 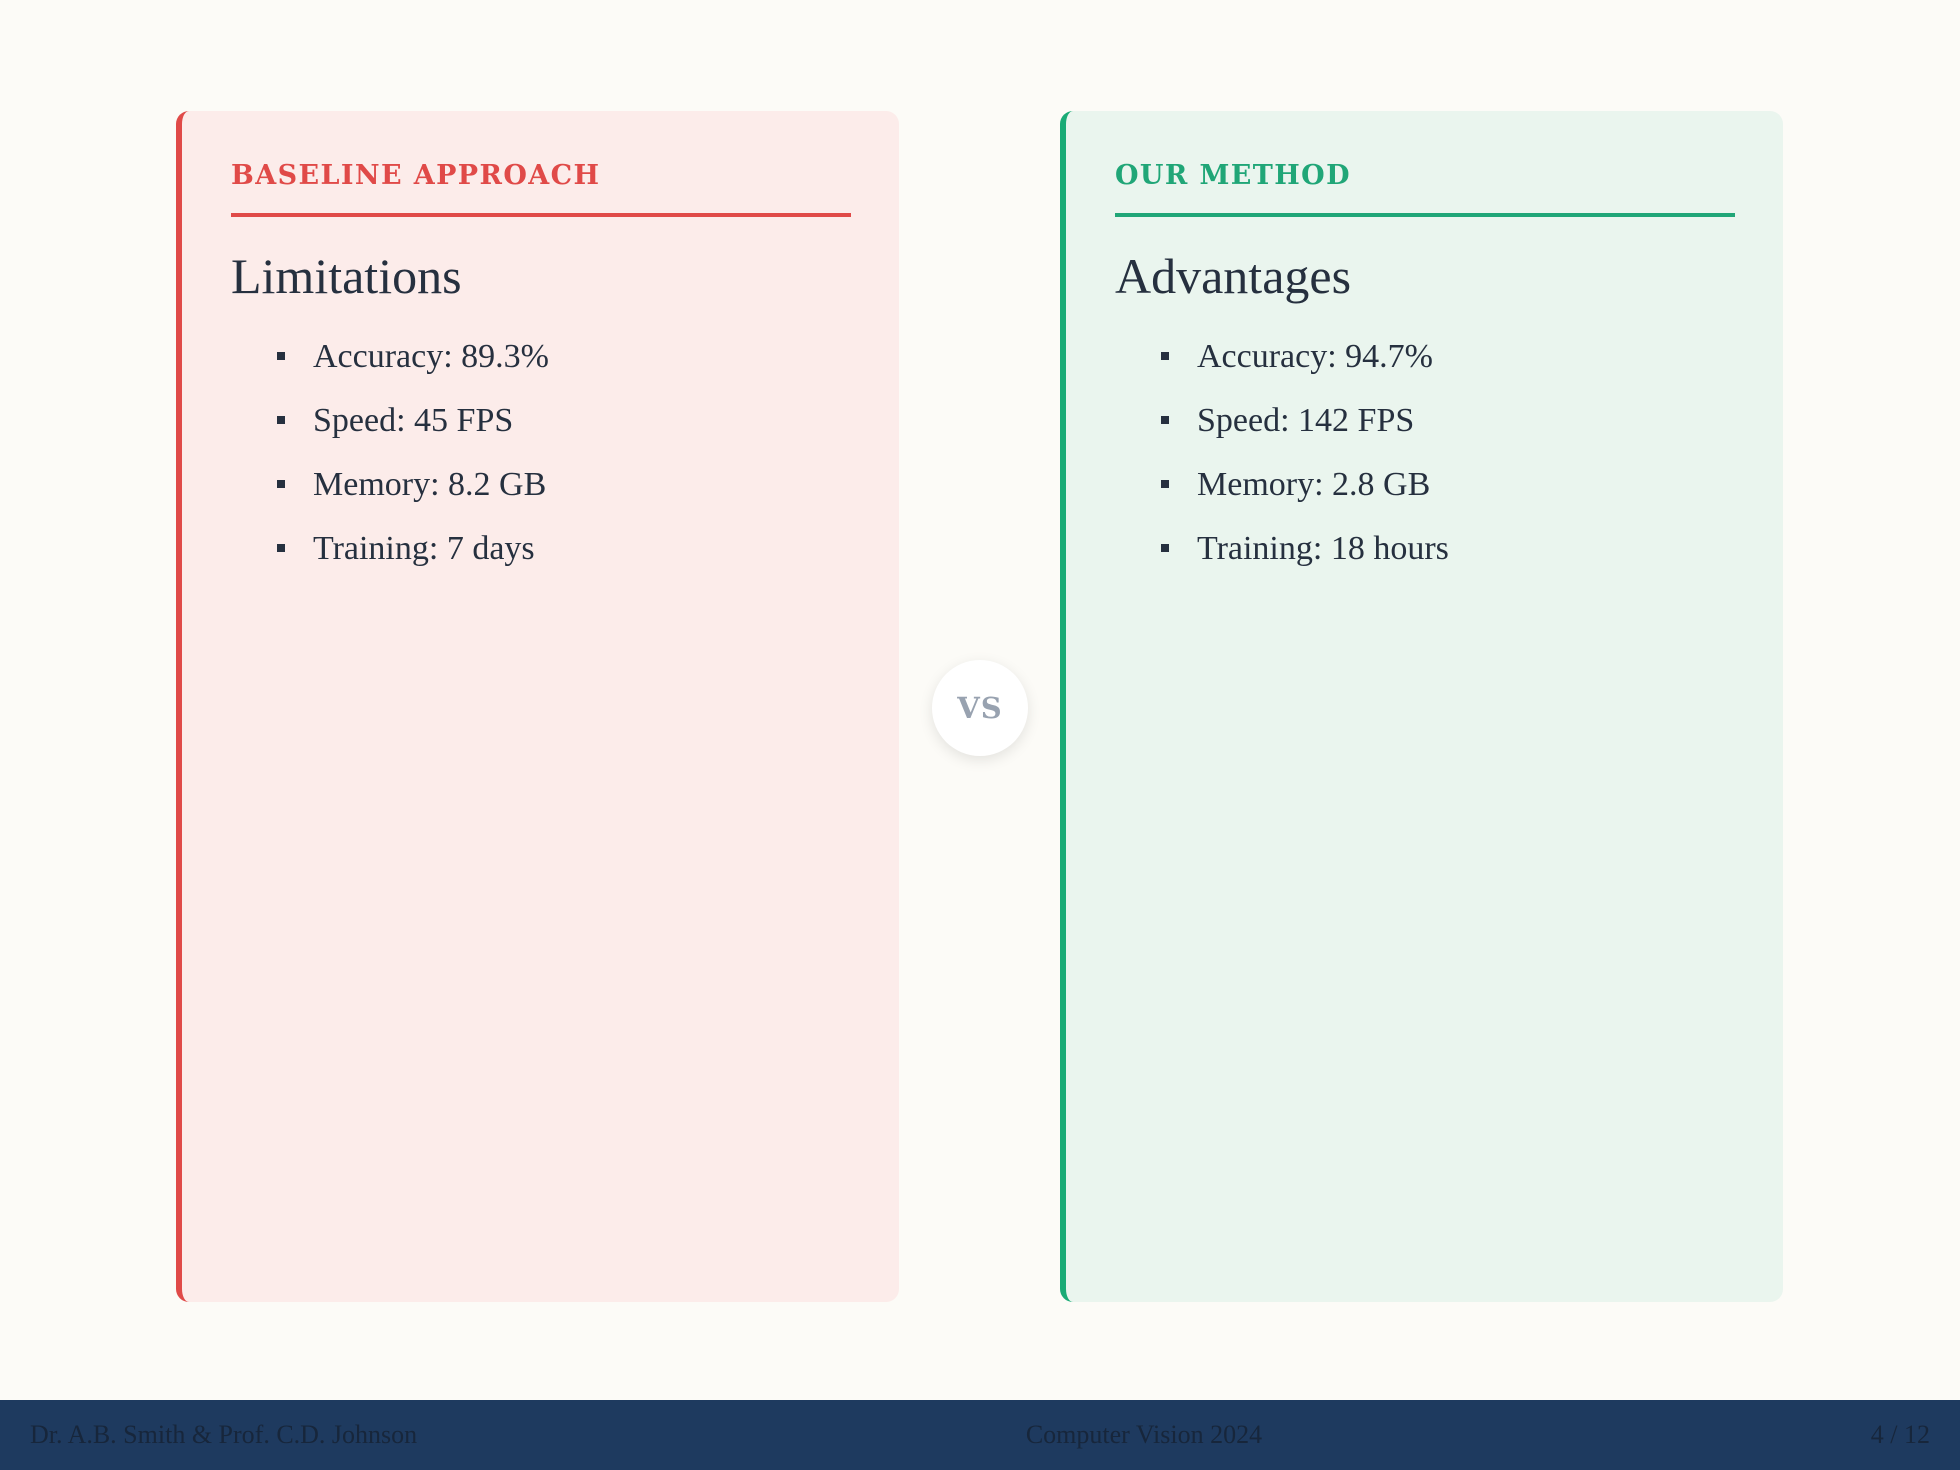 I want to click on footer-authors: Dr. A.B. Smith & Prof. C.D. Johnson, so click(x=224, y=1434).